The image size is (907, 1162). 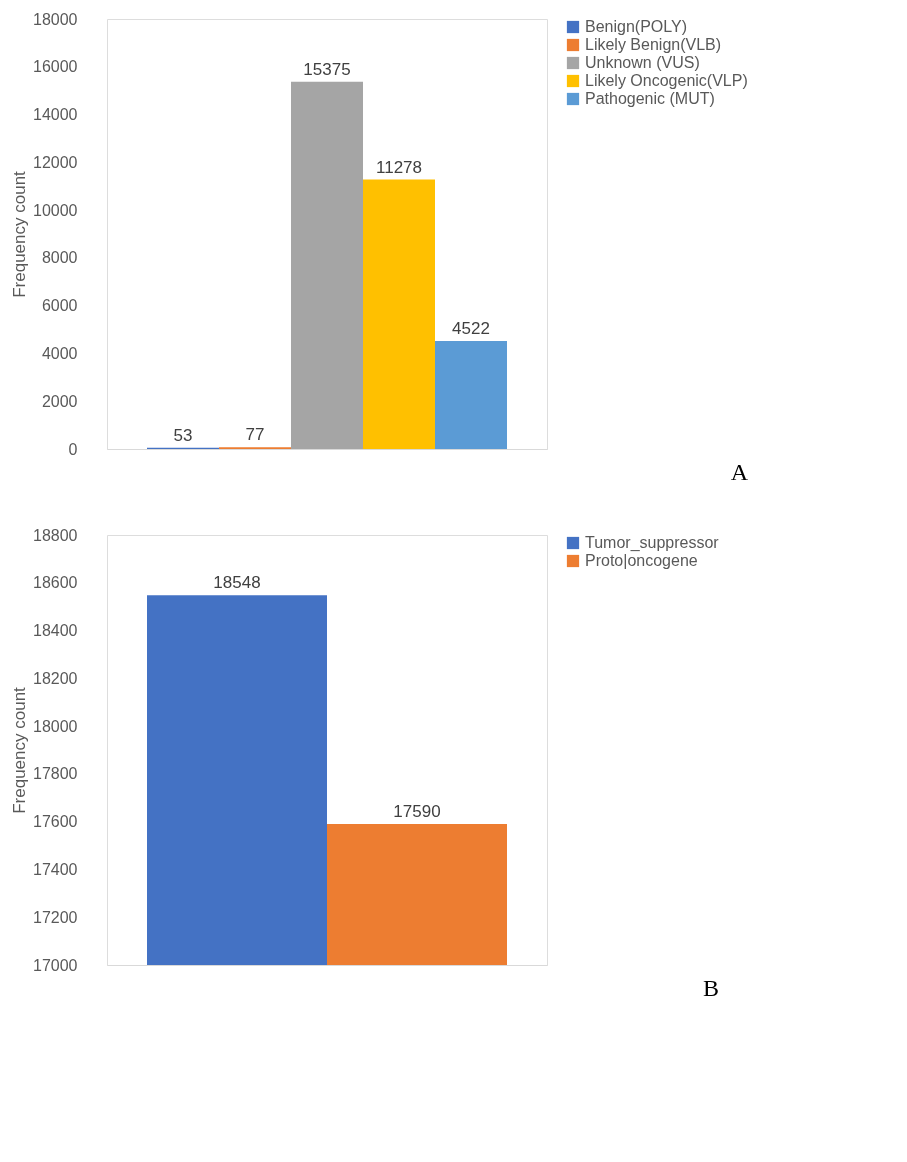 I want to click on y-tick-label: 8000, so click(x=59, y=258).